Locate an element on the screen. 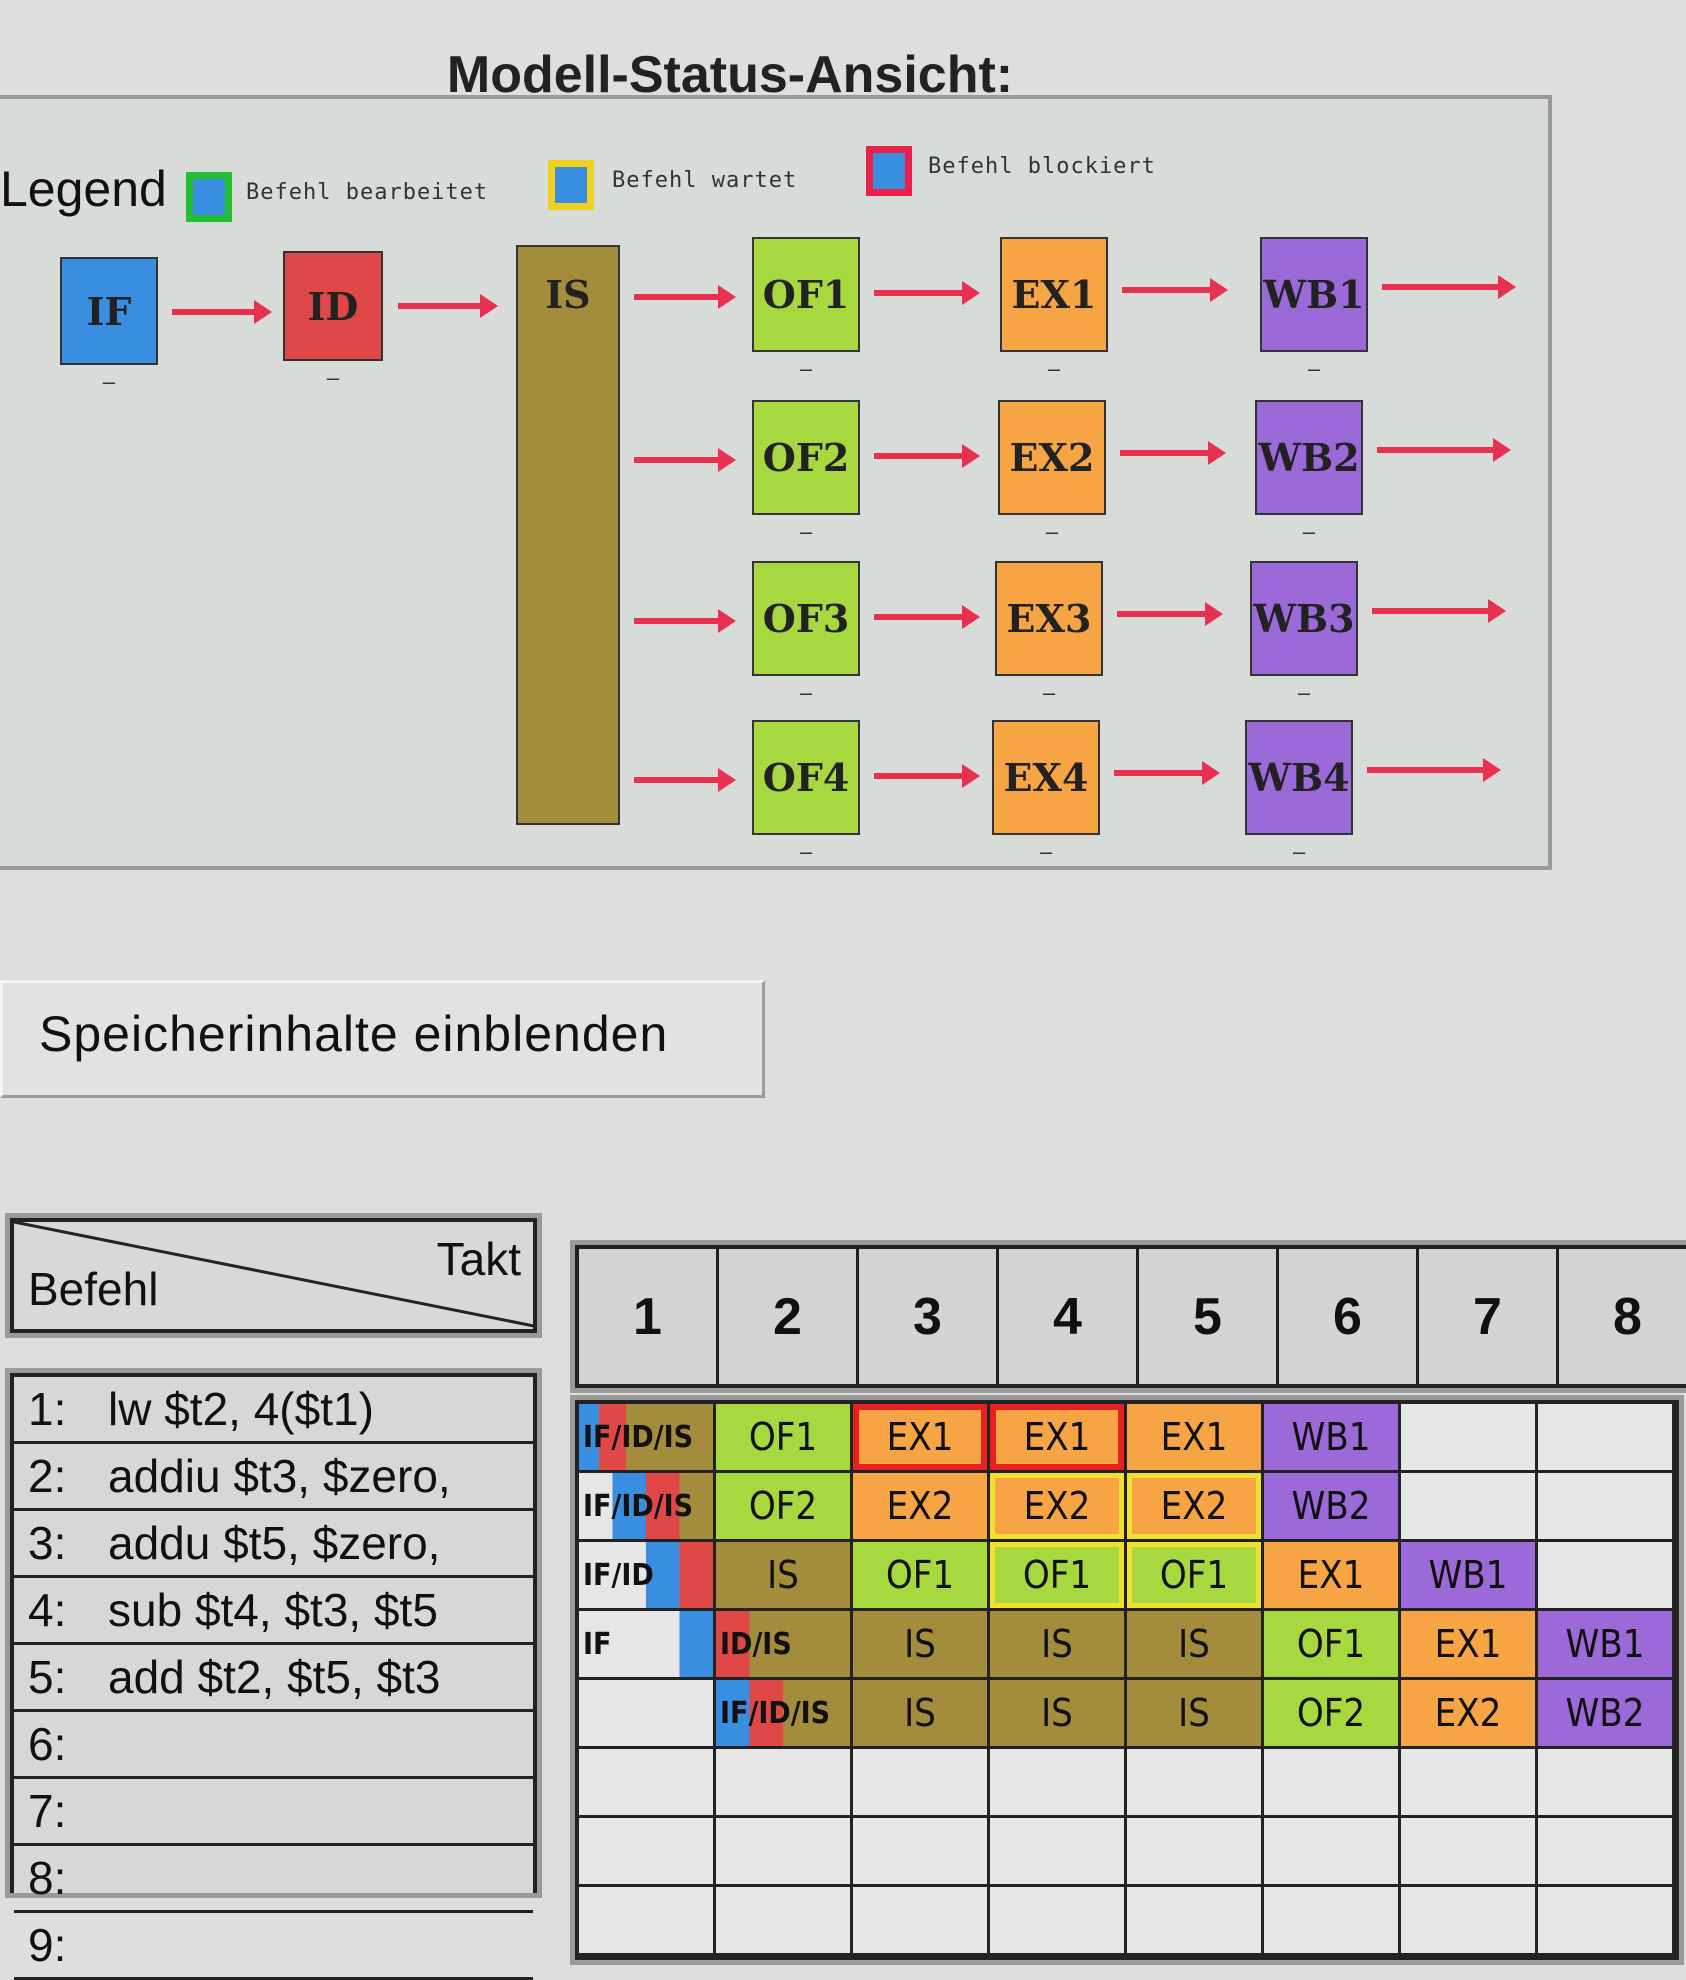  instruction-text: addu $t5, $zero, is located at coordinates (274, 1543).